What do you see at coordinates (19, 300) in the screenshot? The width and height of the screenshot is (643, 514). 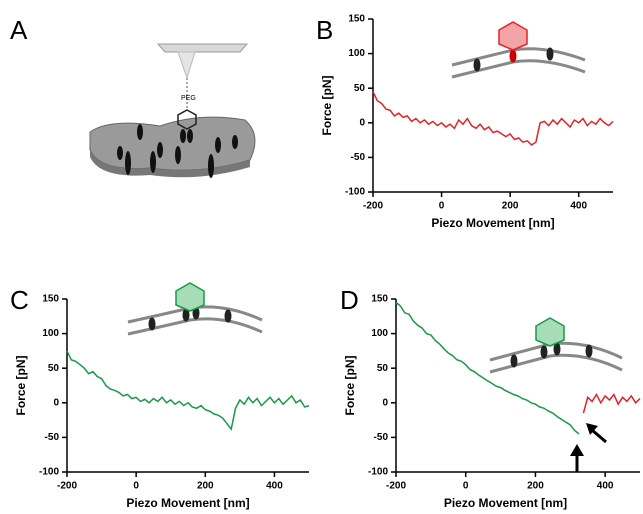 I see `panel-letter: C` at bounding box center [19, 300].